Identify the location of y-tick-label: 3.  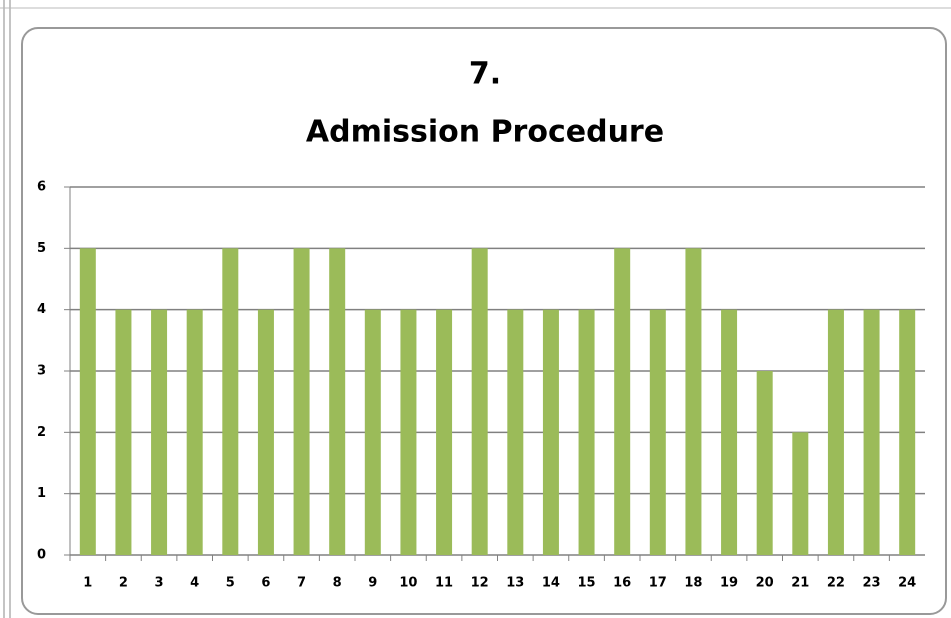
(41, 371).